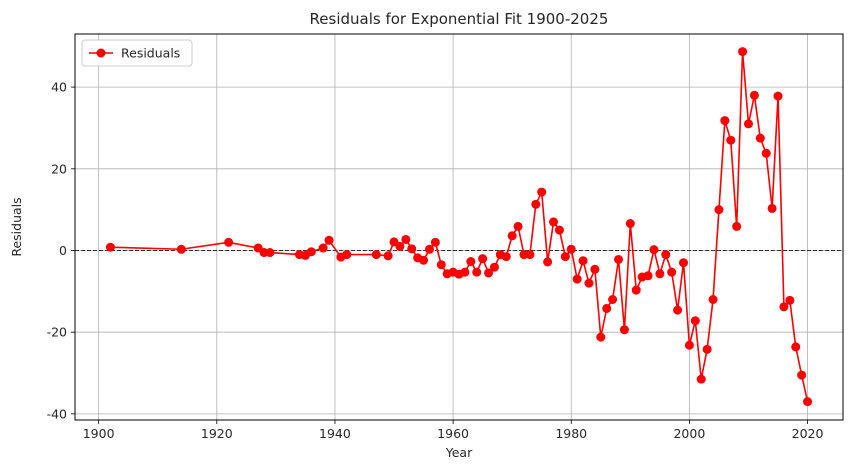  What do you see at coordinates (459, 452) in the screenshot?
I see `x-axis-label: Year` at bounding box center [459, 452].